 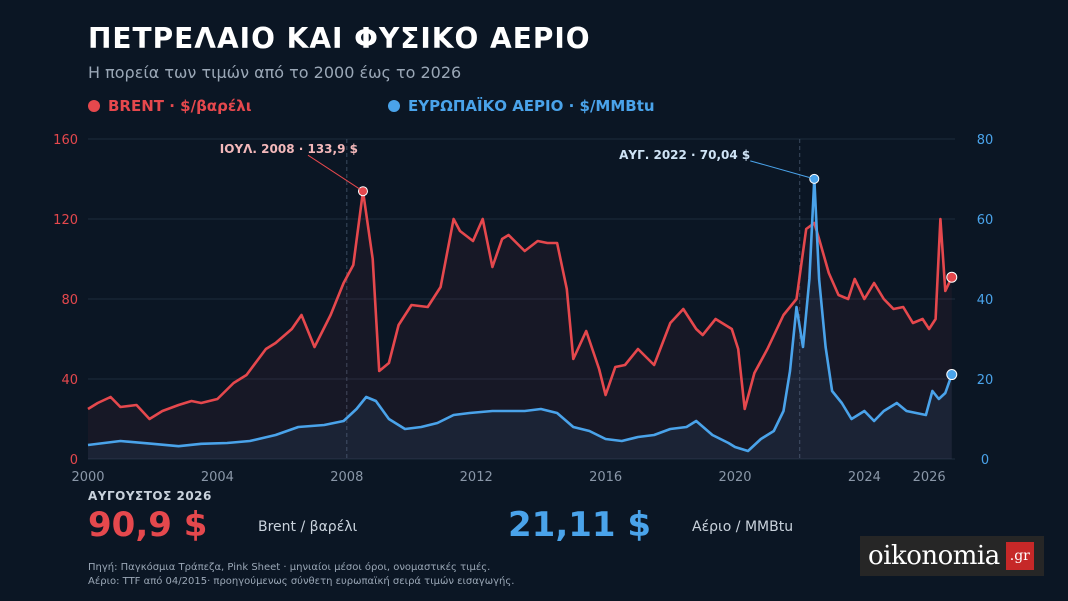 I want to click on y-right-tick-label: 80, so click(x=985, y=140).